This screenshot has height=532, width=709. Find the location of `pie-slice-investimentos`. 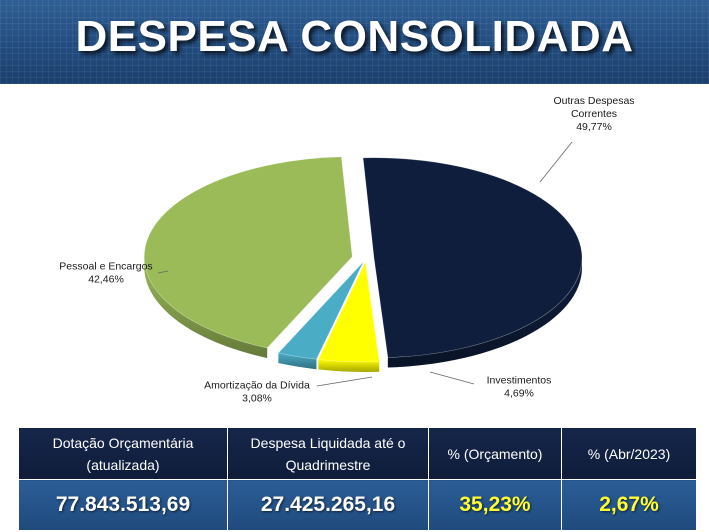

pie-slice-investimentos is located at coordinates (348, 311).